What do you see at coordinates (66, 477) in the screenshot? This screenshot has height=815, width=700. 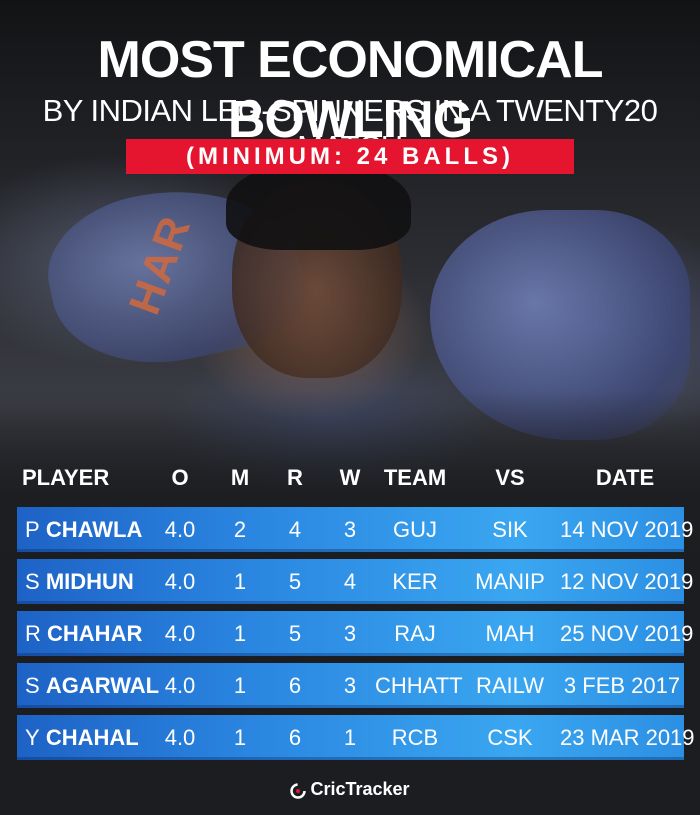 I see `column-header-player: PLAYER` at bounding box center [66, 477].